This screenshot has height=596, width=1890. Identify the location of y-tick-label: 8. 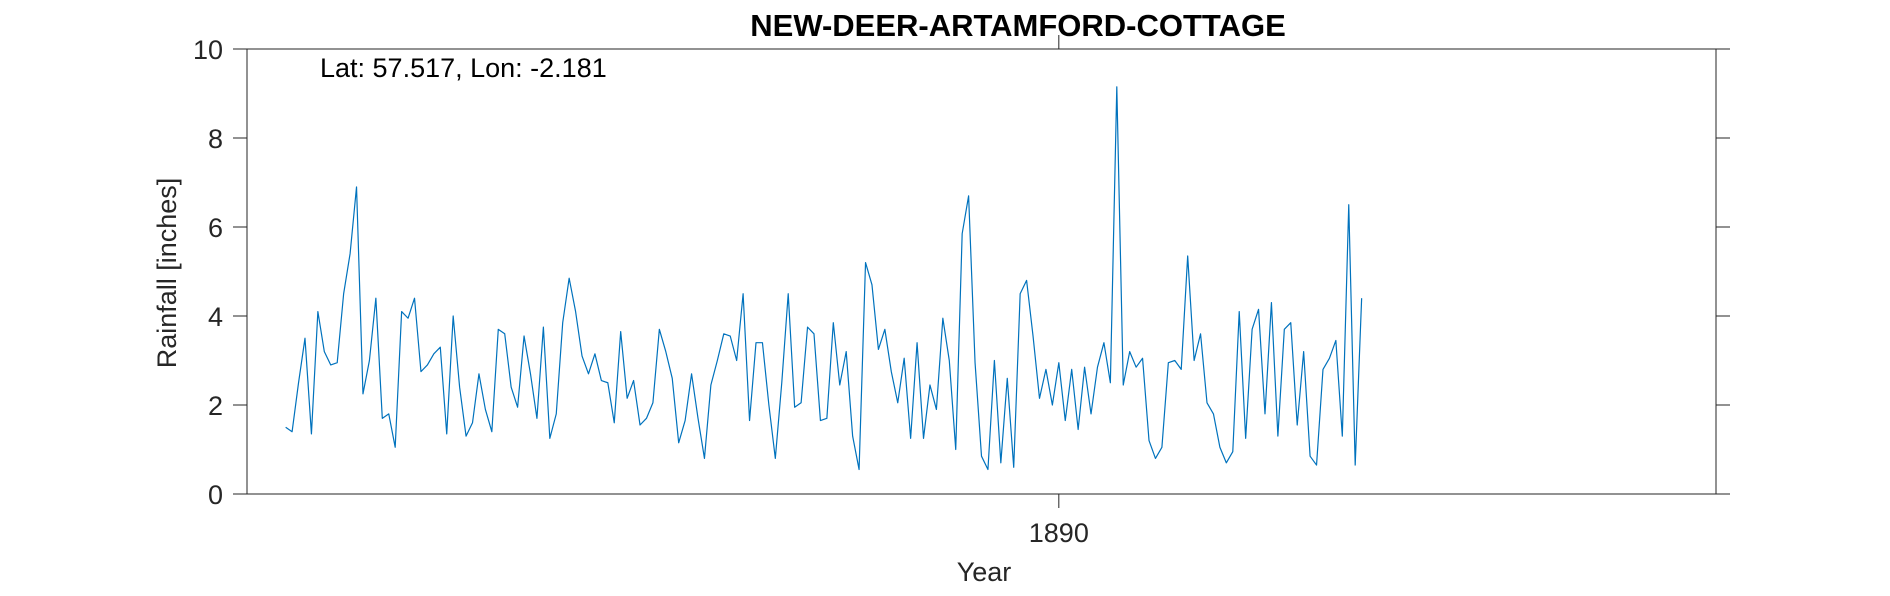
(215, 139).